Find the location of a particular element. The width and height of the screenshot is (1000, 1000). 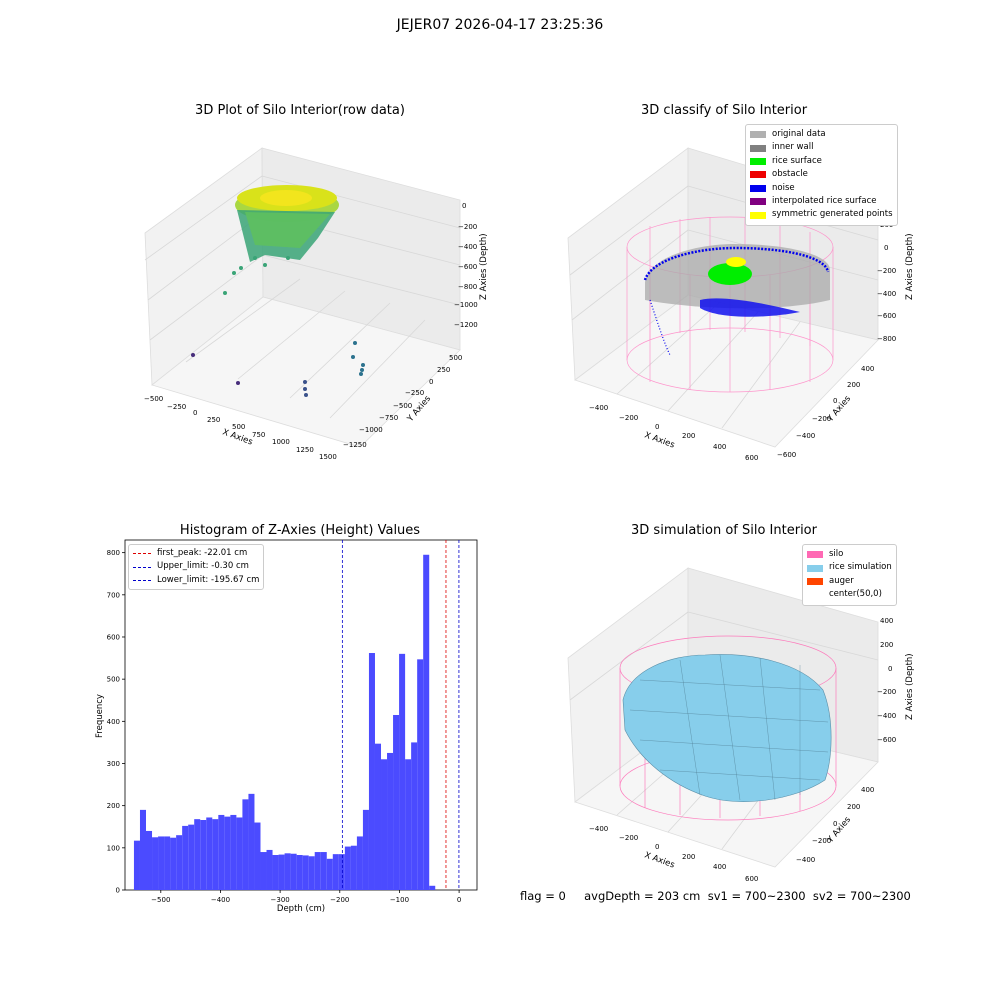

legend-label: obstacle is located at coordinates (790, 174).